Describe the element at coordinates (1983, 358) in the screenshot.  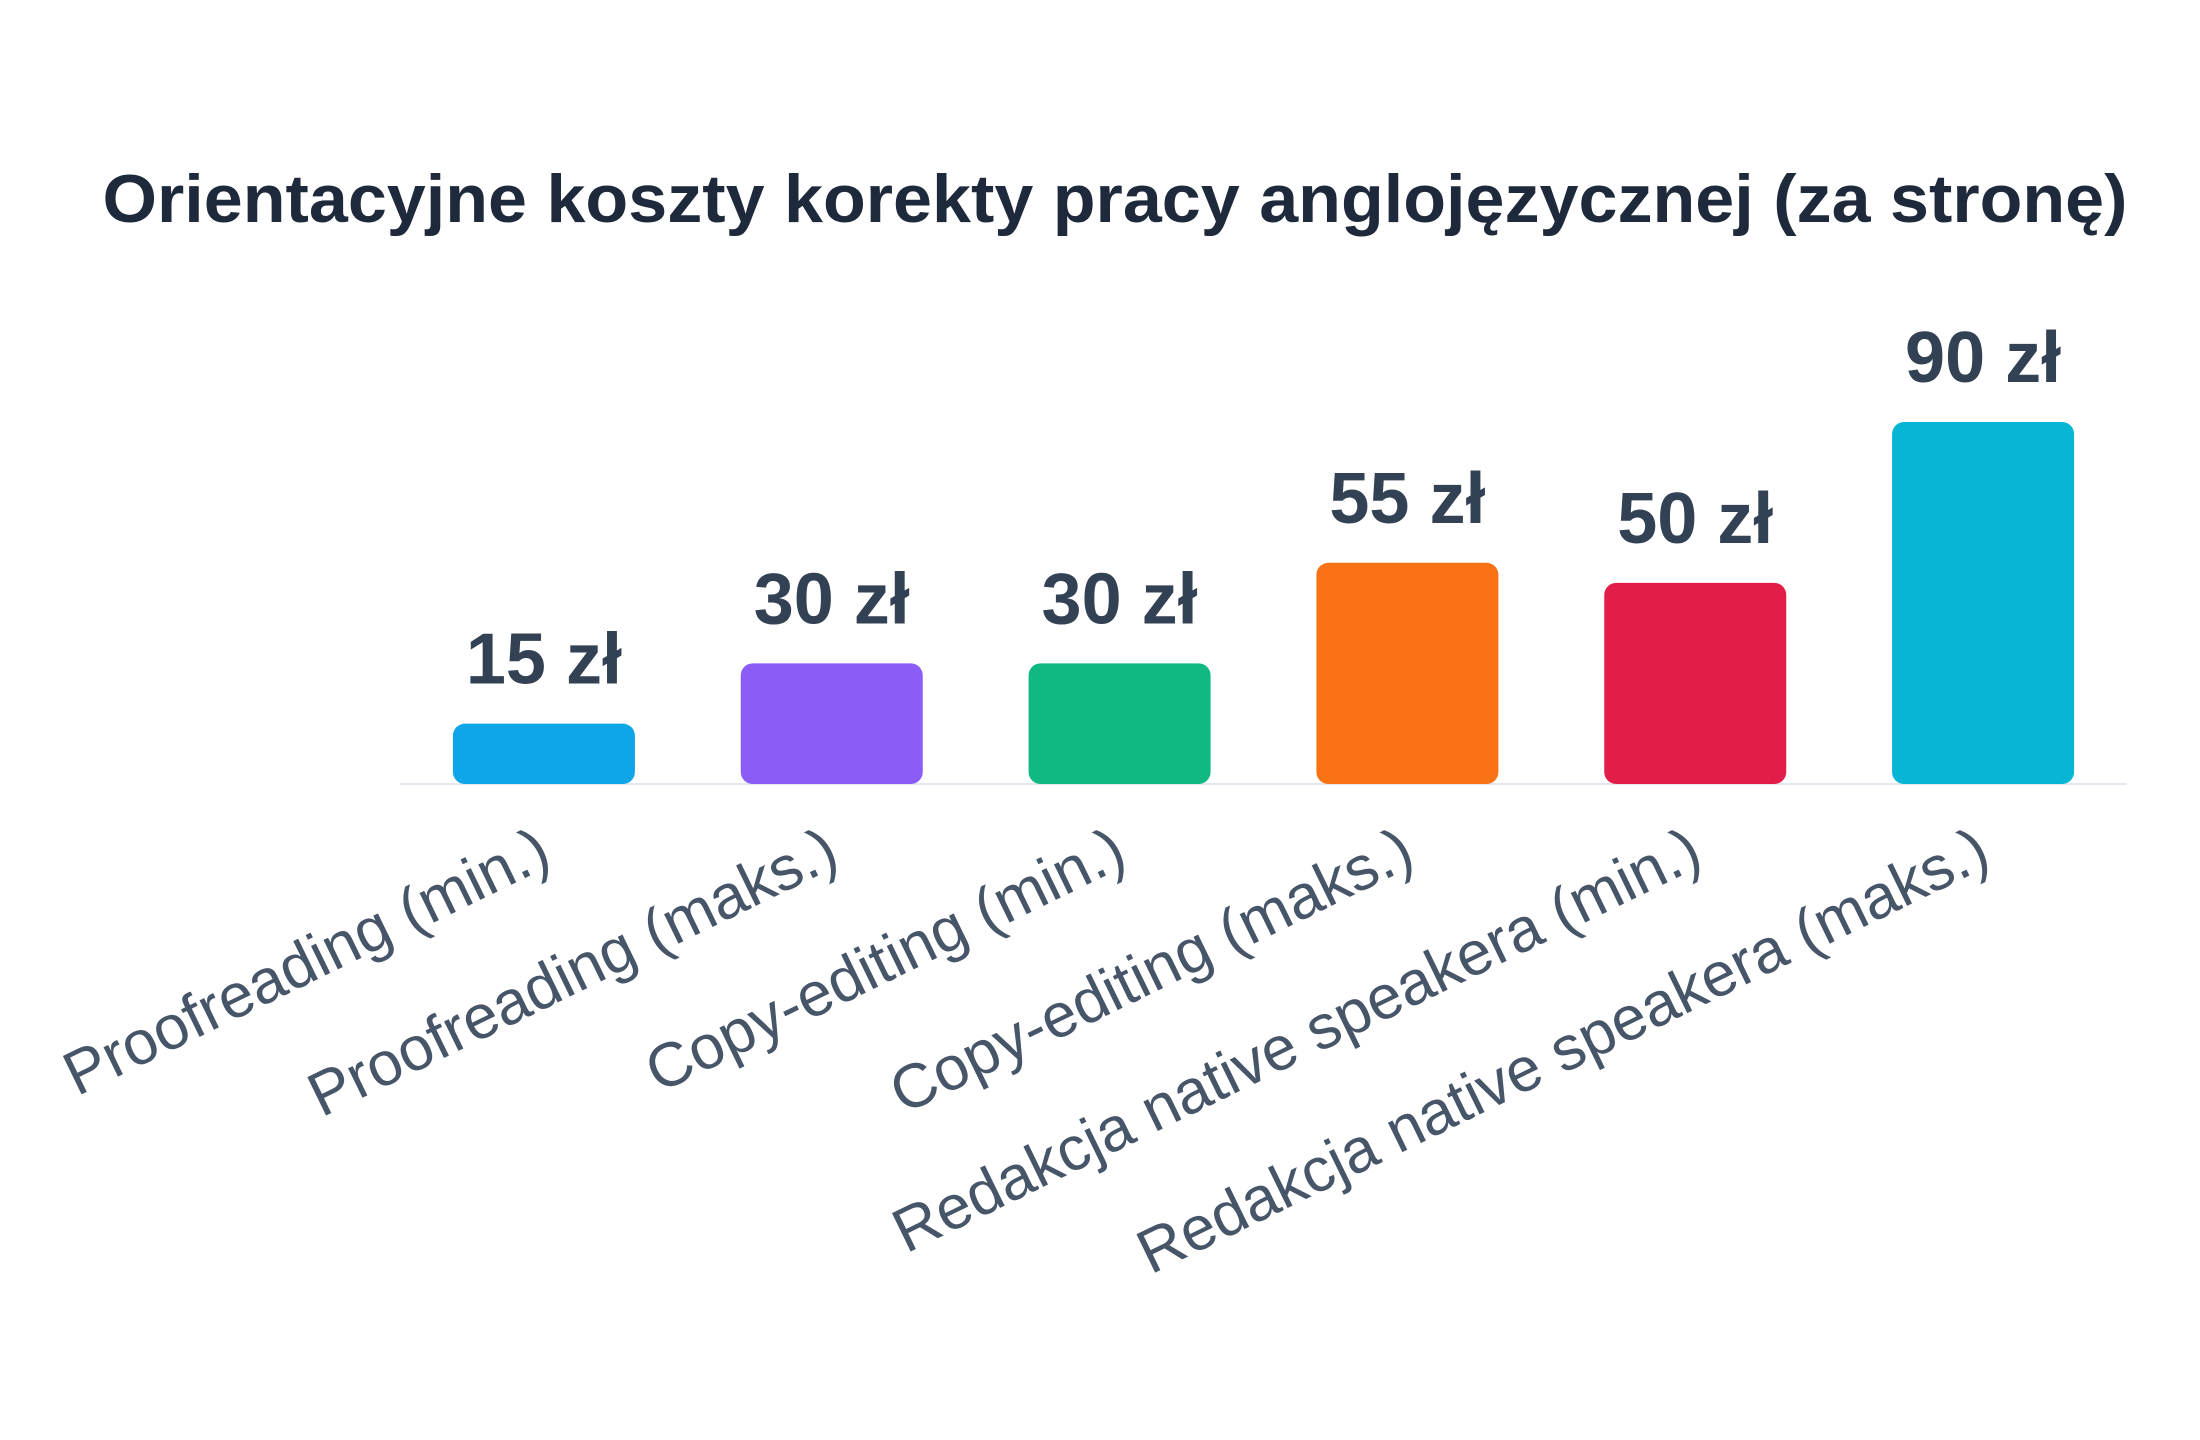
I see `value-label: 90 zł` at that location.